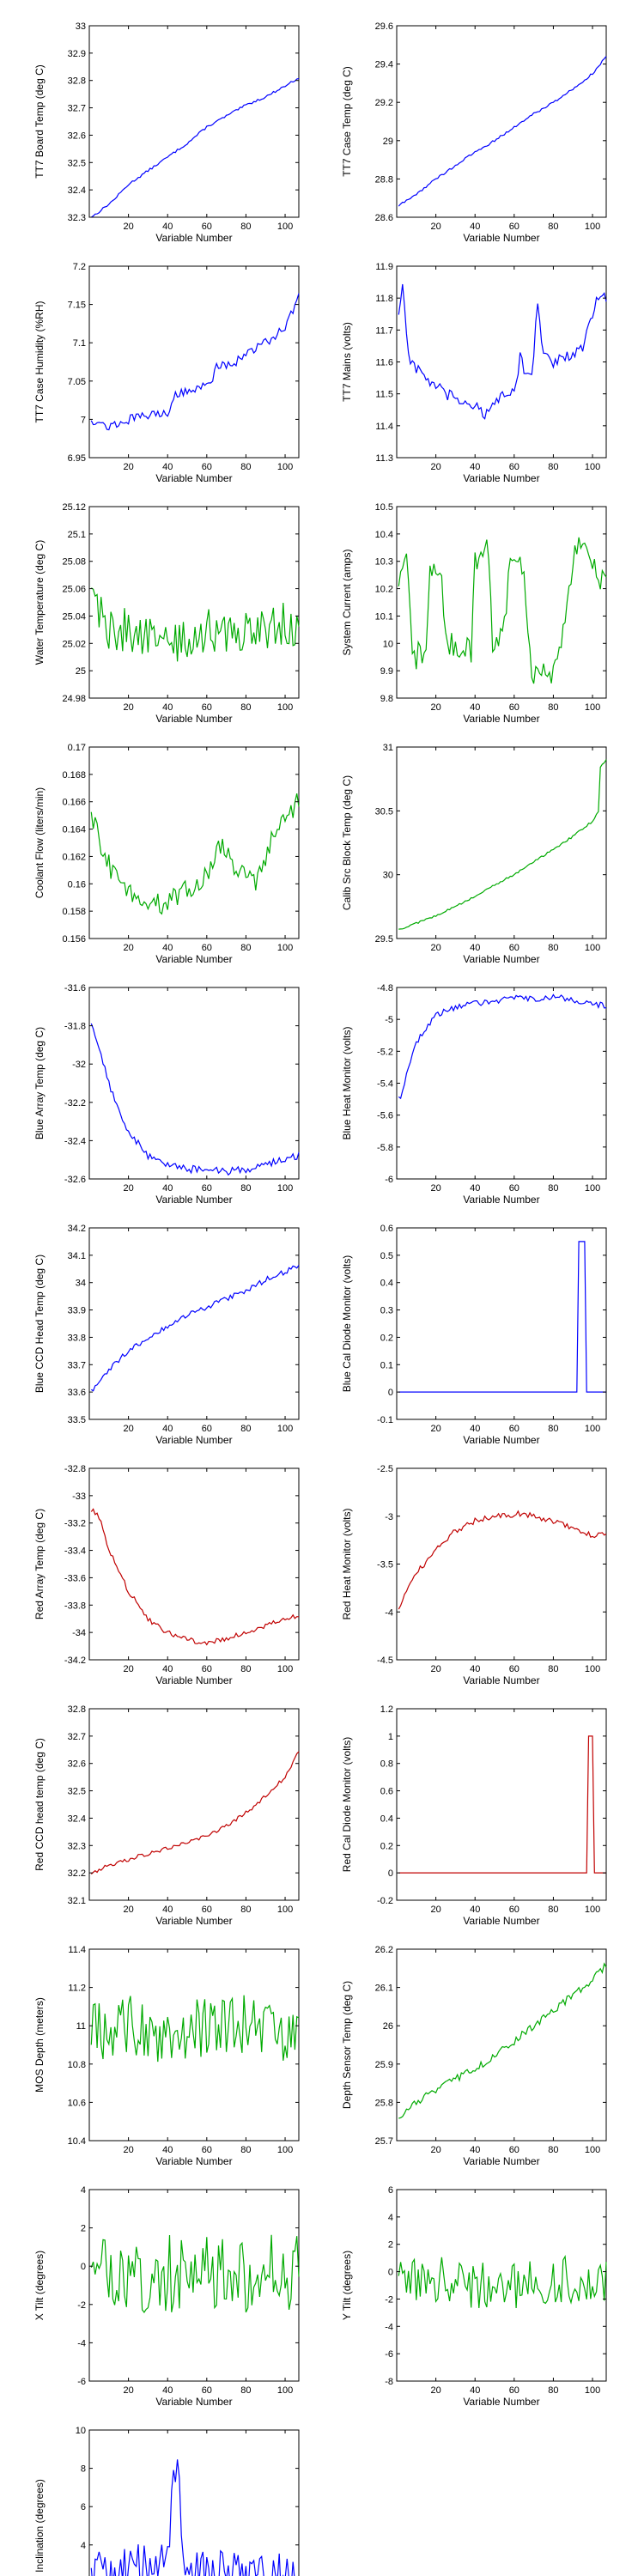 This screenshot has width=644, height=2576. I want to click on y-axis-label: Blue Cal Diode Monitor (volts), so click(347, 1323).